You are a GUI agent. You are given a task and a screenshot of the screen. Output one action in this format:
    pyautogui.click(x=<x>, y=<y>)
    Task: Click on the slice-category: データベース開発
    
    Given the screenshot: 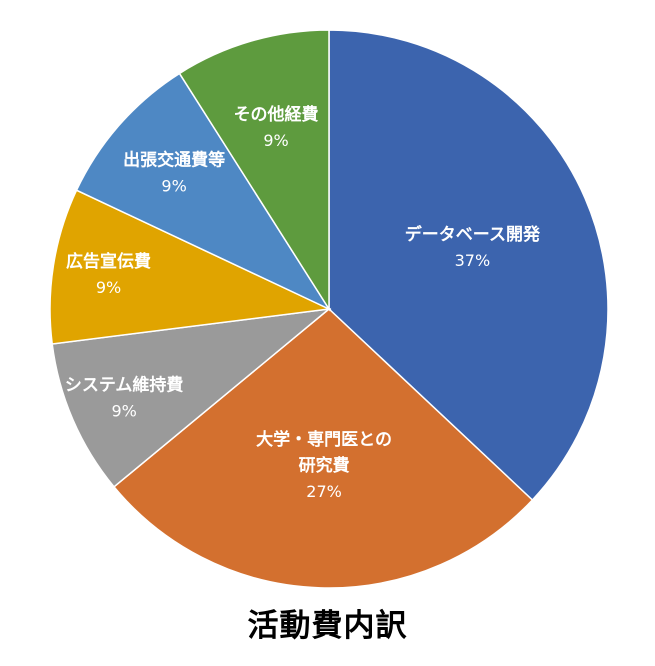 What is the action you would take?
    pyautogui.click(x=473, y=234)
    